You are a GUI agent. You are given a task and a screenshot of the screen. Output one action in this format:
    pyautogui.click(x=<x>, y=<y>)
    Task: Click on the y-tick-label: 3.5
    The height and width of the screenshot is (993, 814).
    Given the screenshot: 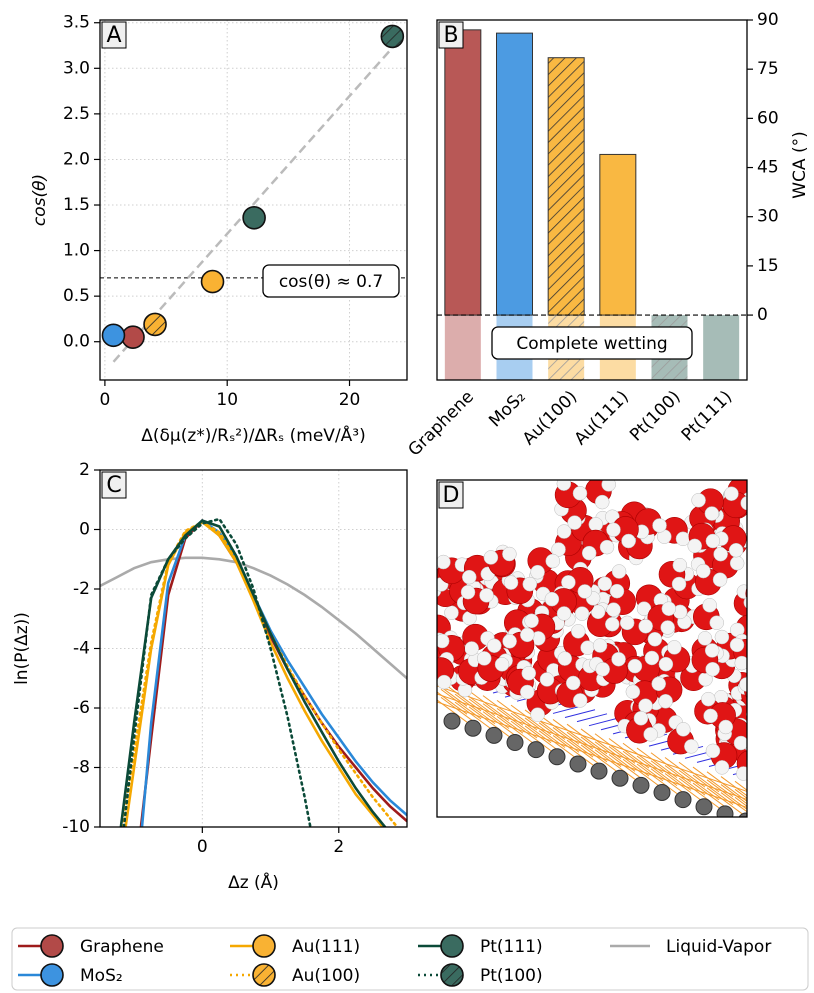 What is the action you would take?
    pyautogui.click(x=76, y=23)
    